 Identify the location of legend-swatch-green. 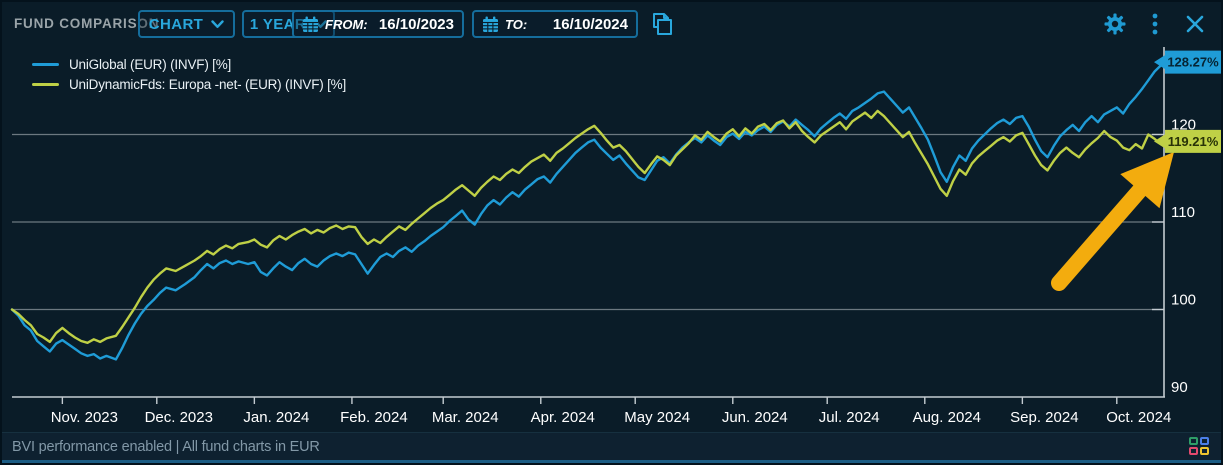
(45, 84).